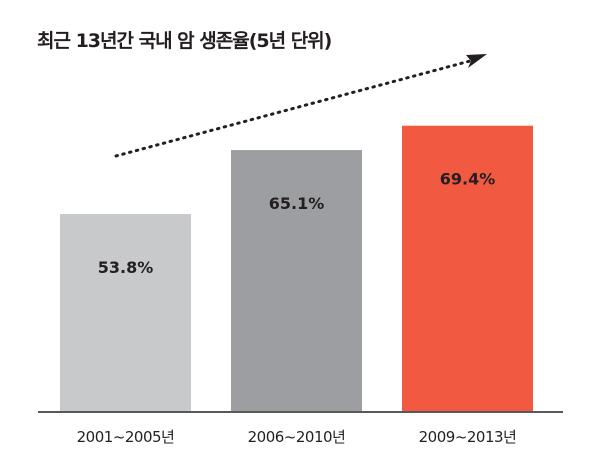 The image size is (600, 468). Describe the element at coordinates (468, 179) in the screenshot. I see `data-label-3: 69.4%` at that location.